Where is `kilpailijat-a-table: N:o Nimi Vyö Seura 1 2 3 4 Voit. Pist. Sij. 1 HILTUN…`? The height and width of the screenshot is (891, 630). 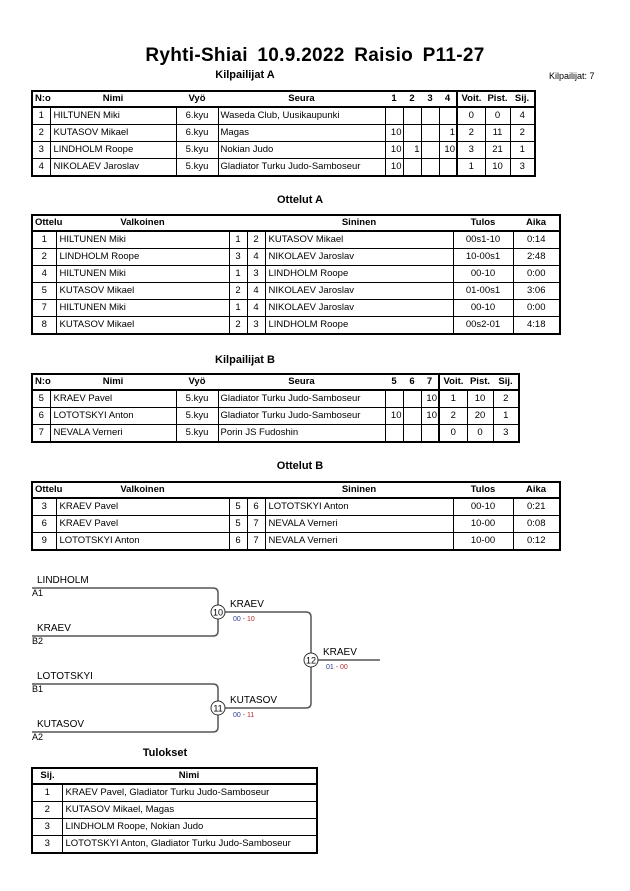
kilpailijat-a-table: N:o Nimi Vyö Seura 1 2 3 4 Voit. Pist. Sij. 1 HILTUN… is located at coordinates (283, 133).